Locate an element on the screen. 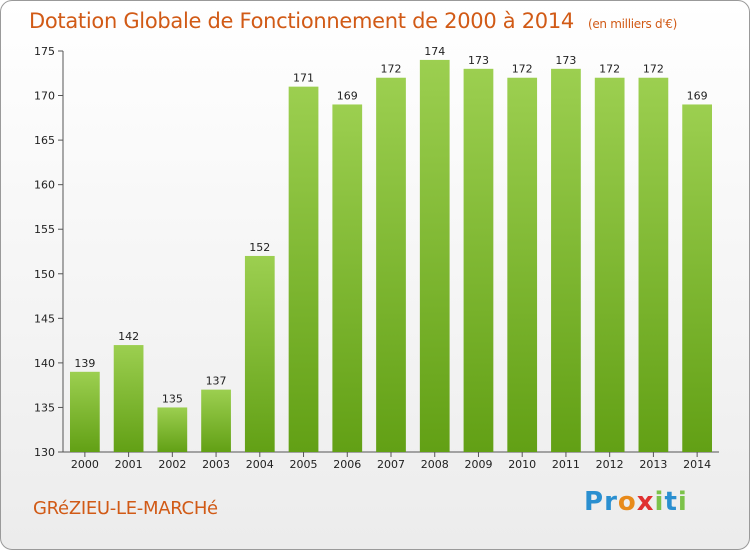  x-tick-label: 2013 is located at coordinates (653, 464).